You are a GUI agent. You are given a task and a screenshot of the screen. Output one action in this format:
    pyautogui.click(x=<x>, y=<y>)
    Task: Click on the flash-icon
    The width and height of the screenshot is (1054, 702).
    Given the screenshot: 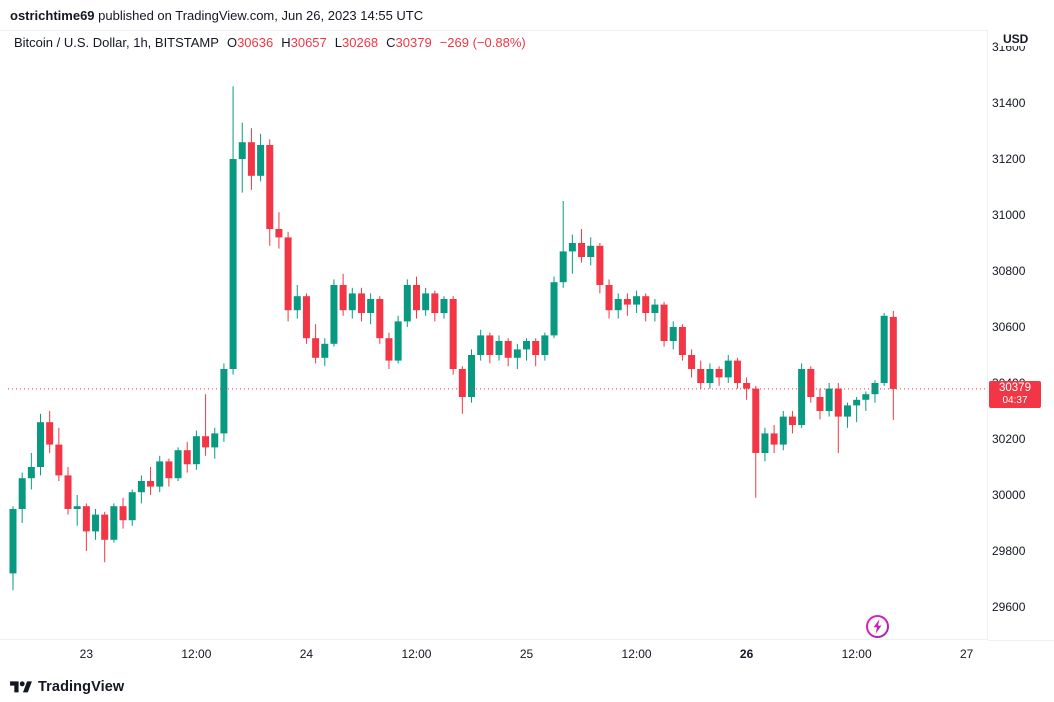 What is the action you would take?
    pyautogui.click(x=877, y=626)
    